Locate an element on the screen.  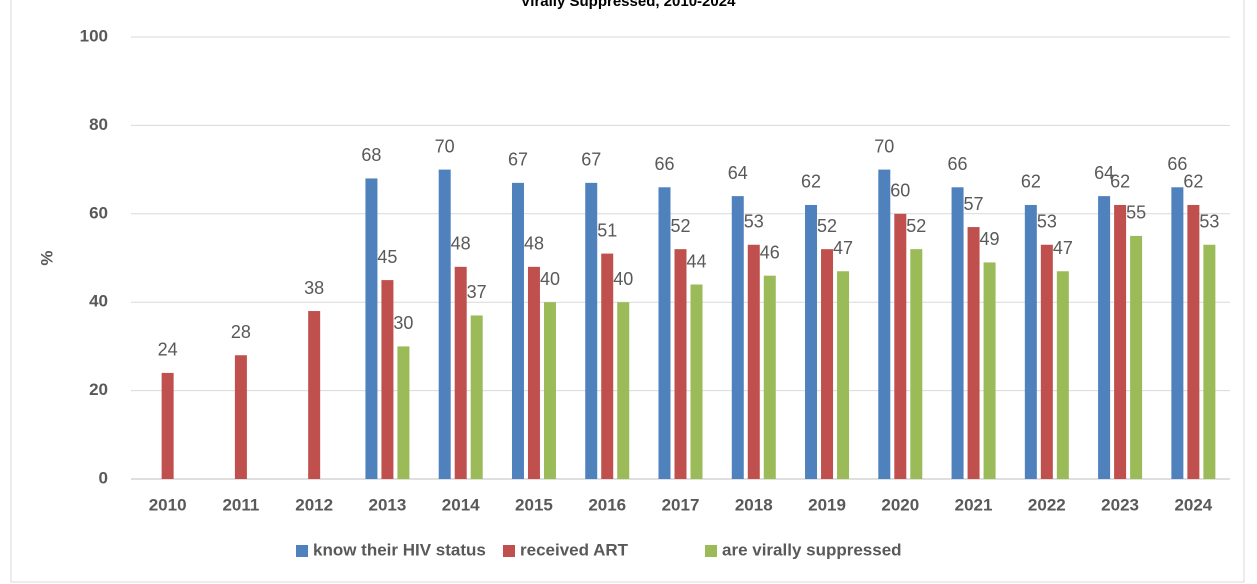
legend-label: know their HIV status is located at coordinates (399, 549).